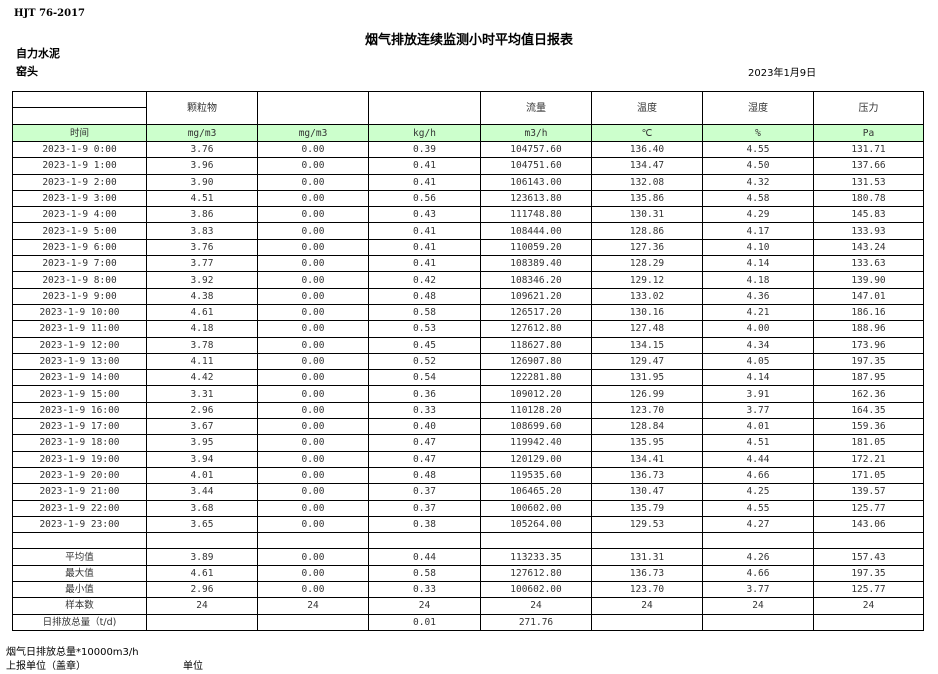 The width and height of the screenshot is (938, 674). Describe the element at coordinates (758, 280) in the screenshot. I see `table-cell: 4.18` at that location.